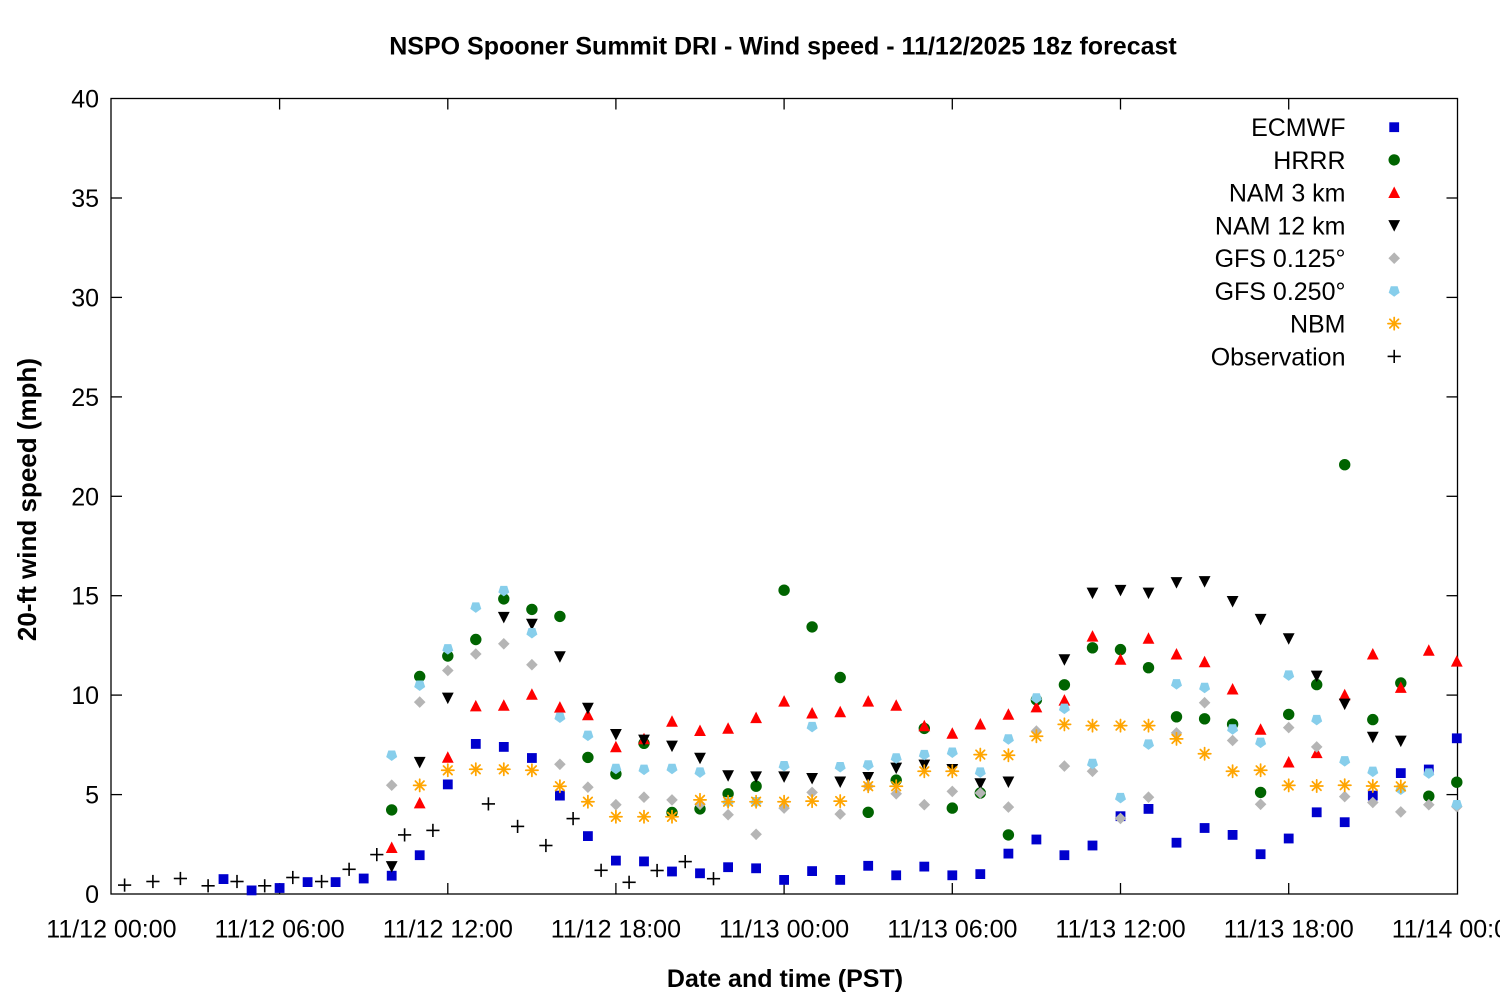 The image size is (1500, 1000). Describe the element at coordinates (1318, 325) in the screenshot. I see `svg-text: NBM` at that location.